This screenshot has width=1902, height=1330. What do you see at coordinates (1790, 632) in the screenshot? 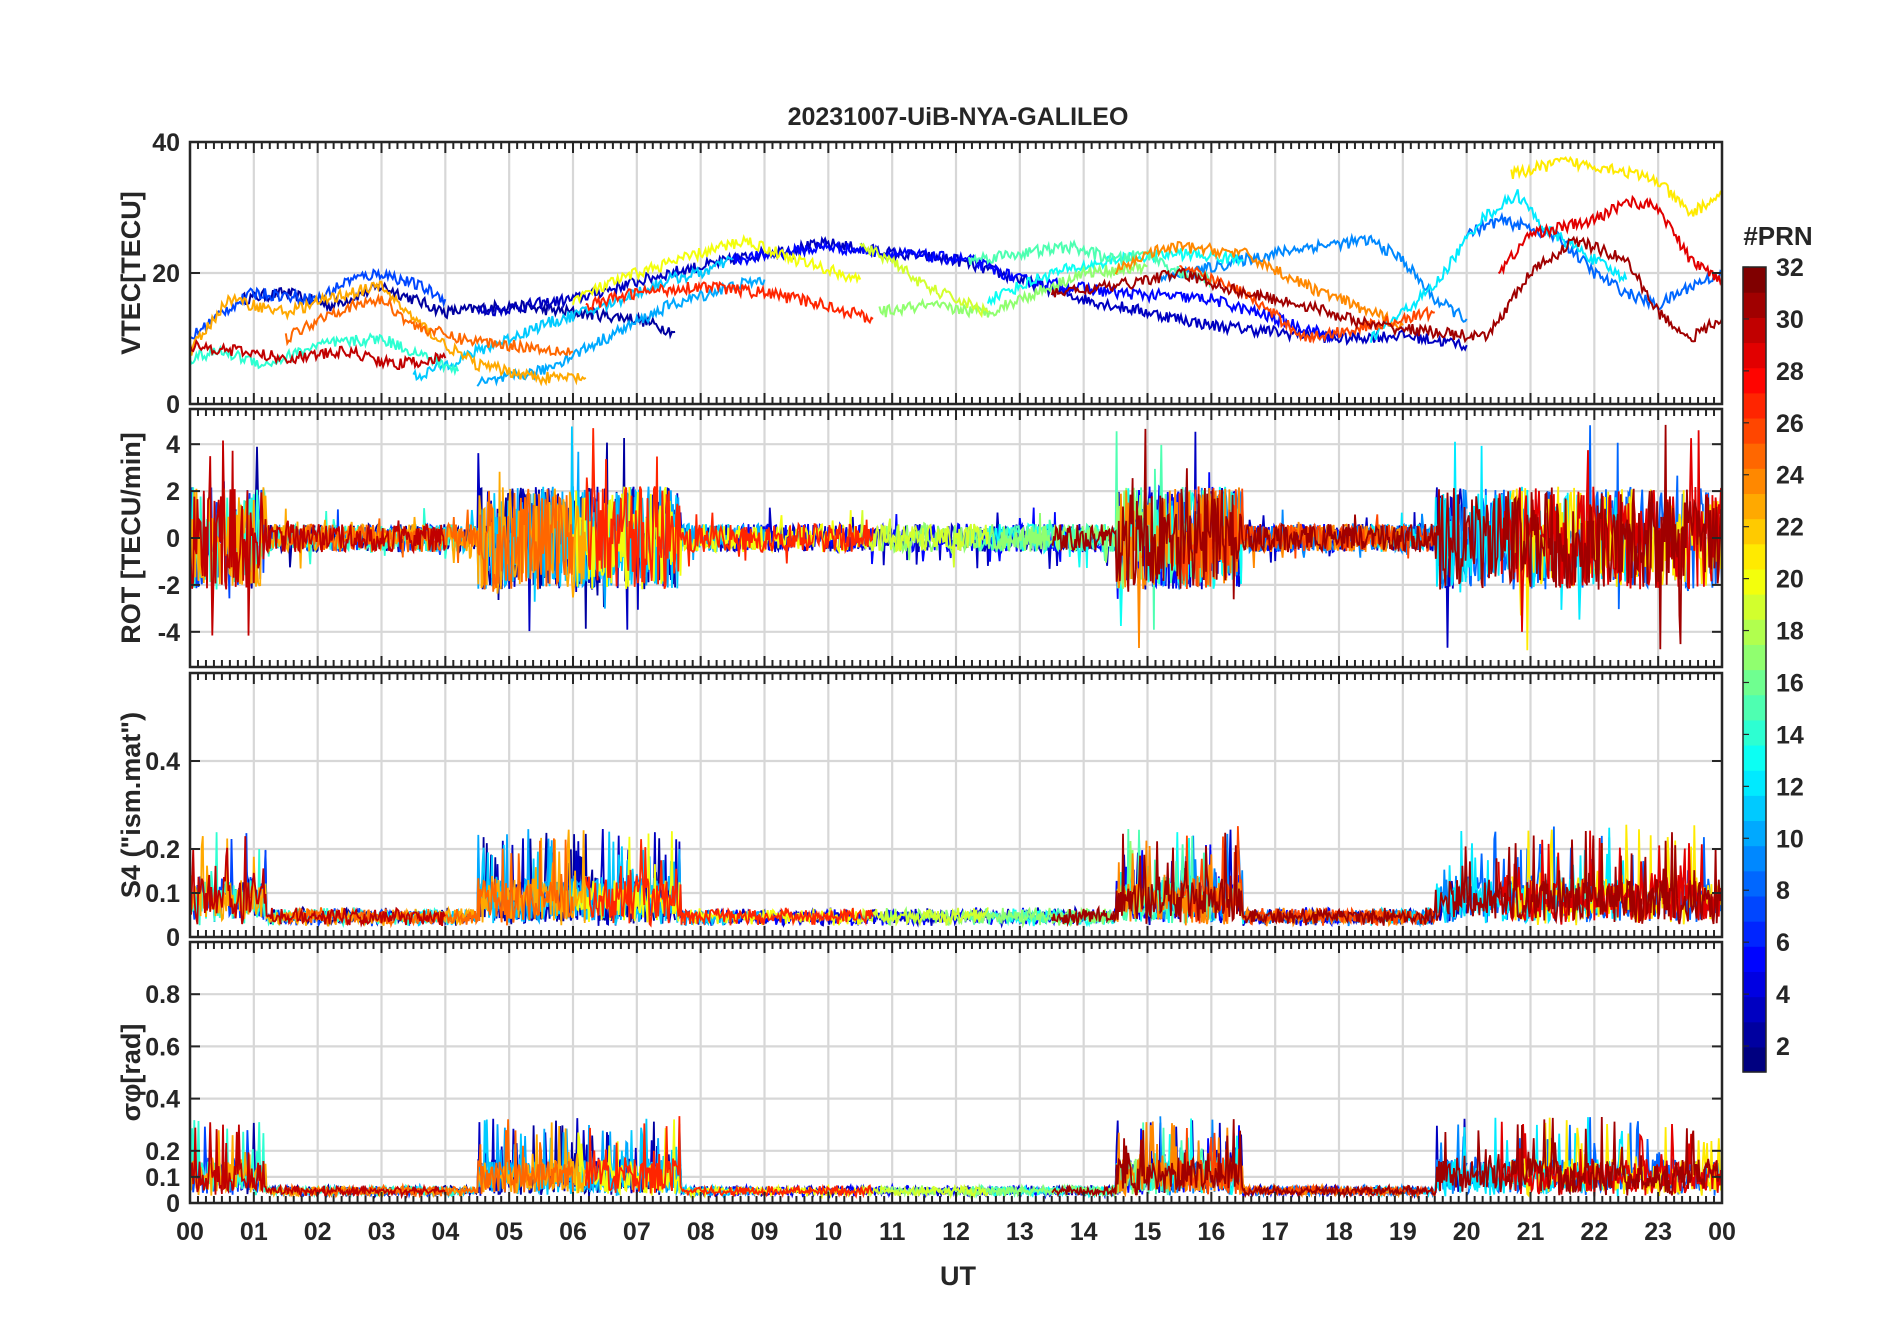
I see `colorbar-tick-label: 18` at bounding box center [1790, 632].